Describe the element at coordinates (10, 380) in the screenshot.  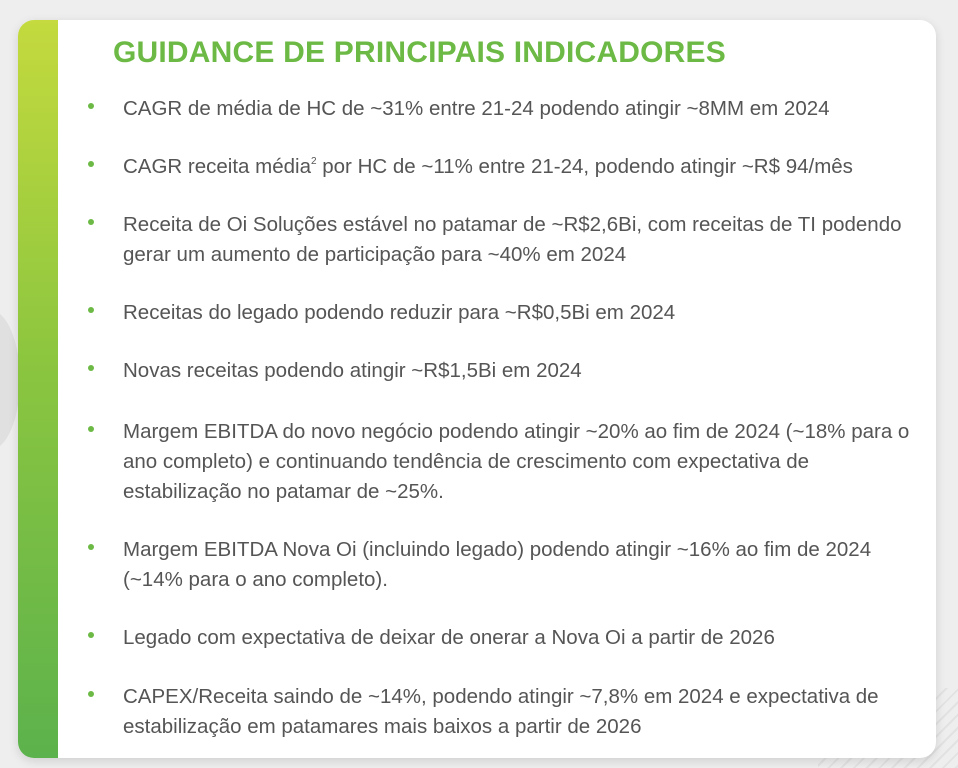
I see `background-arc` at that location.